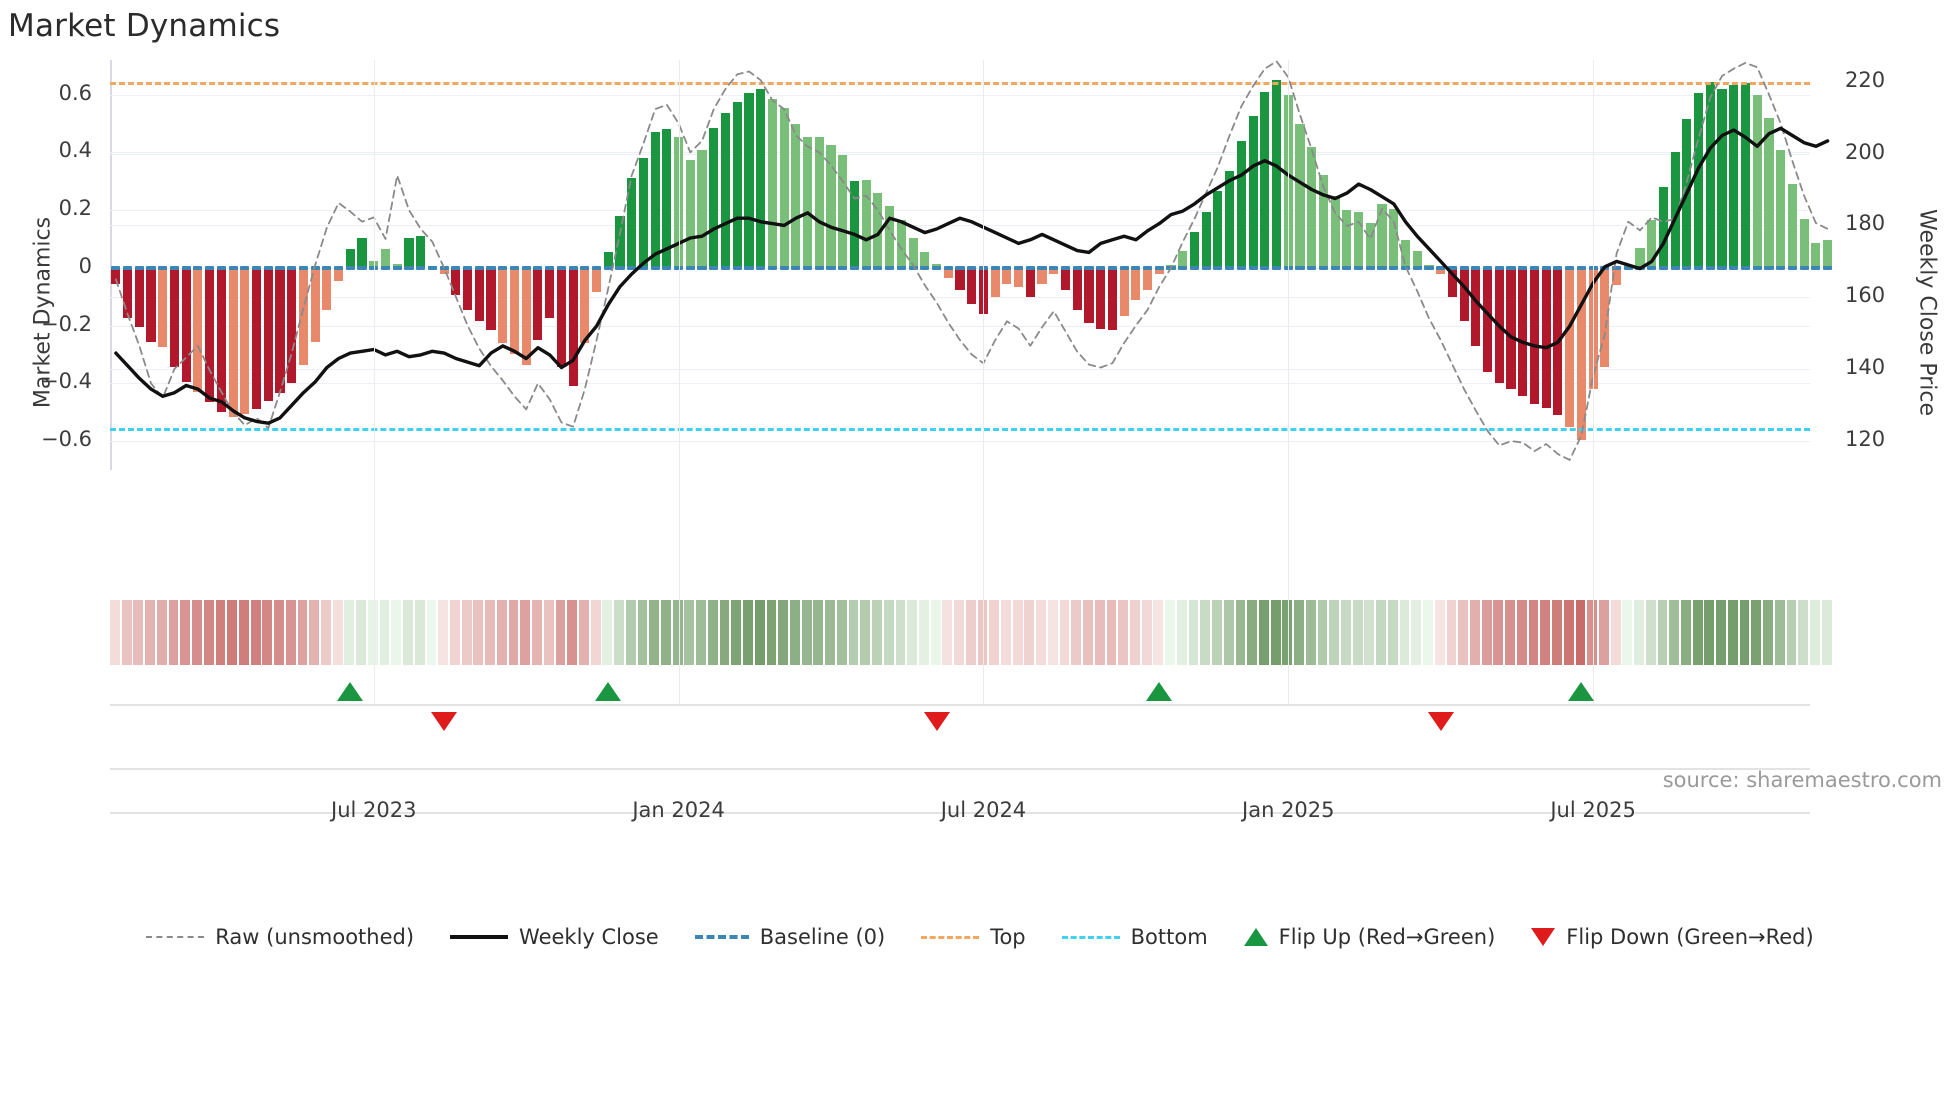 The height and width of the screenshot is (1102, 1960). Describe the element at coordinates (280, 937) in the screenshot. I see `legend-item-0: Raw (unsmoothed)` at that location.